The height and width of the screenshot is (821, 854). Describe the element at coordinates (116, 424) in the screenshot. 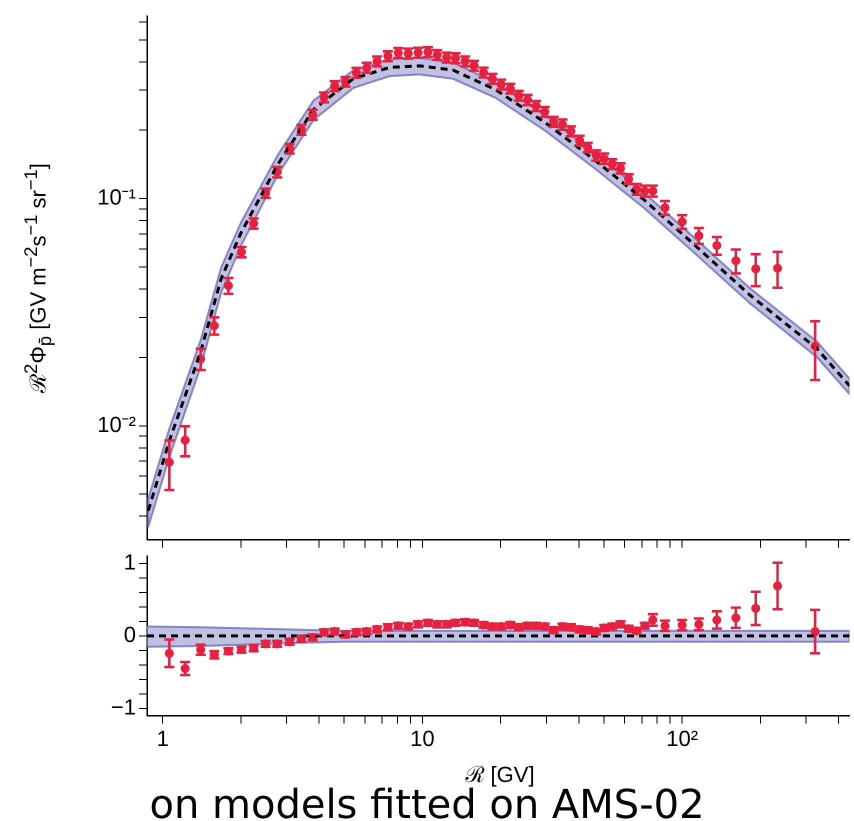

I see `y-tick-label: 10⁻²` at that location.